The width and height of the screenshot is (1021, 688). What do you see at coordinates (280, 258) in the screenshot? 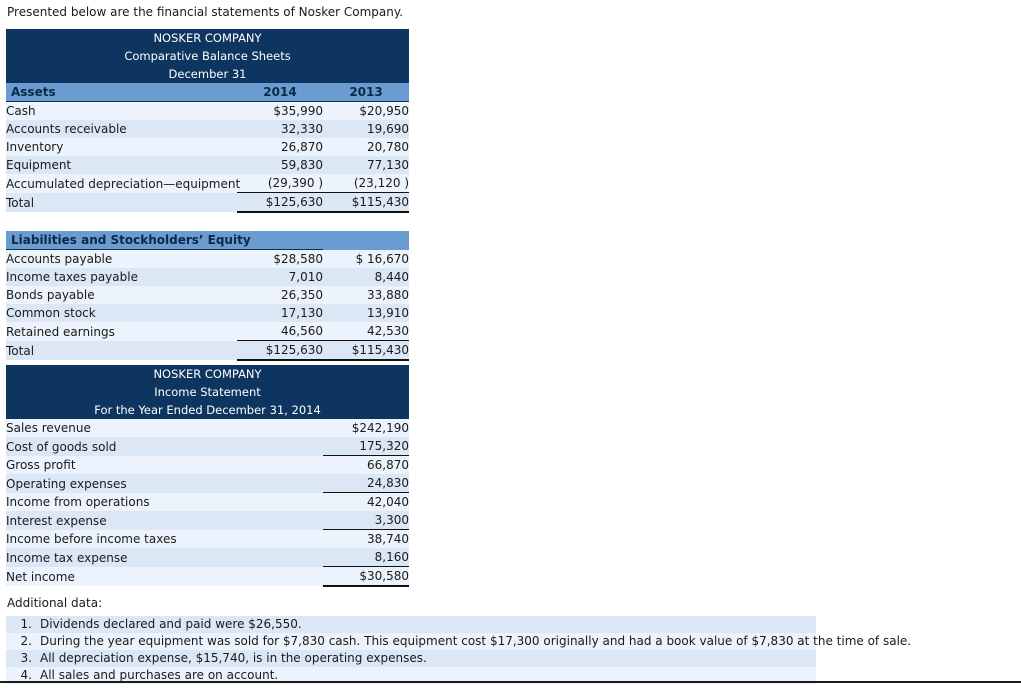
I see `accounts-payable-2014: $28,580` at bounding box center [280, 258].